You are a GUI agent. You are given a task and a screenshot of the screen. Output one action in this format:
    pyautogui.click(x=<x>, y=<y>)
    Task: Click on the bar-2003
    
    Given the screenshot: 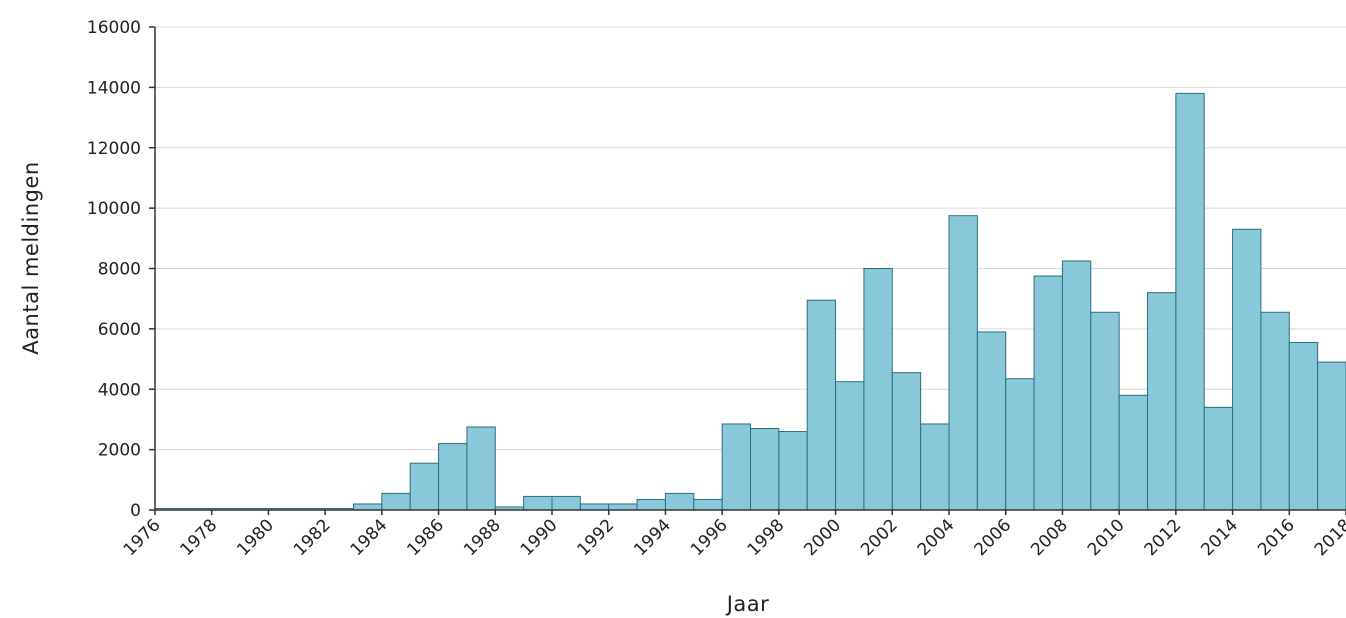 What is the action you would take?
    pyautogui.click(x=935, y=467)
    